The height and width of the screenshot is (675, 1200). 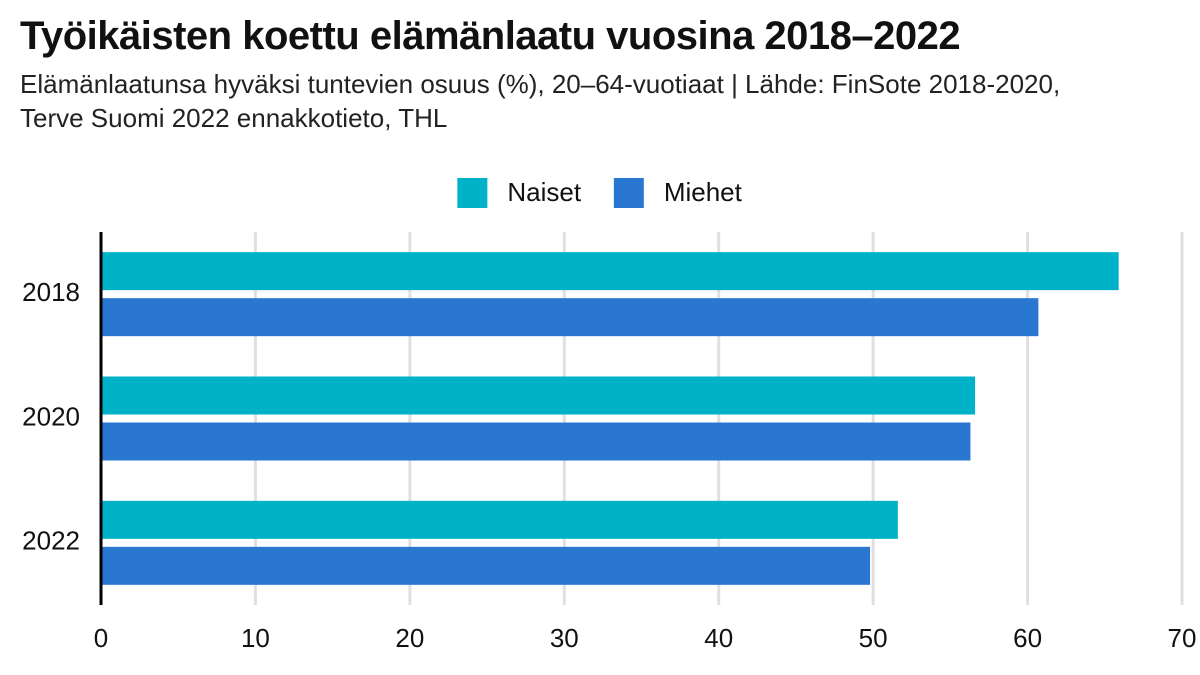 What do you see at coordinates (703, 192) in the screenshot?
I see `legend-label: Miehet` at bounding box center [703, 192].